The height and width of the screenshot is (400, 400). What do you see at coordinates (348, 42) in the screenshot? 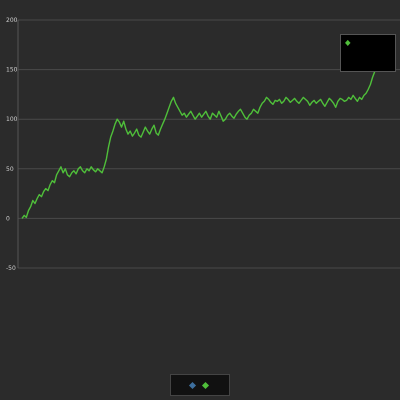
I see `tooltip-series-marker-icon: ◆` at bounding box center [348, 42].